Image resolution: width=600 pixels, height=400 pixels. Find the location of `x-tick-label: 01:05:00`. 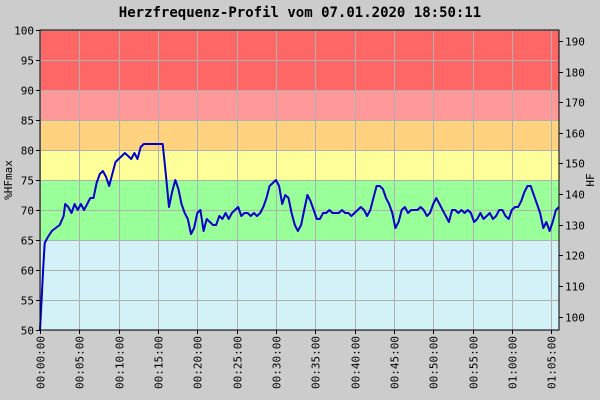

x-tick-label: 01:05:00 is located at coordinates (552, 362).